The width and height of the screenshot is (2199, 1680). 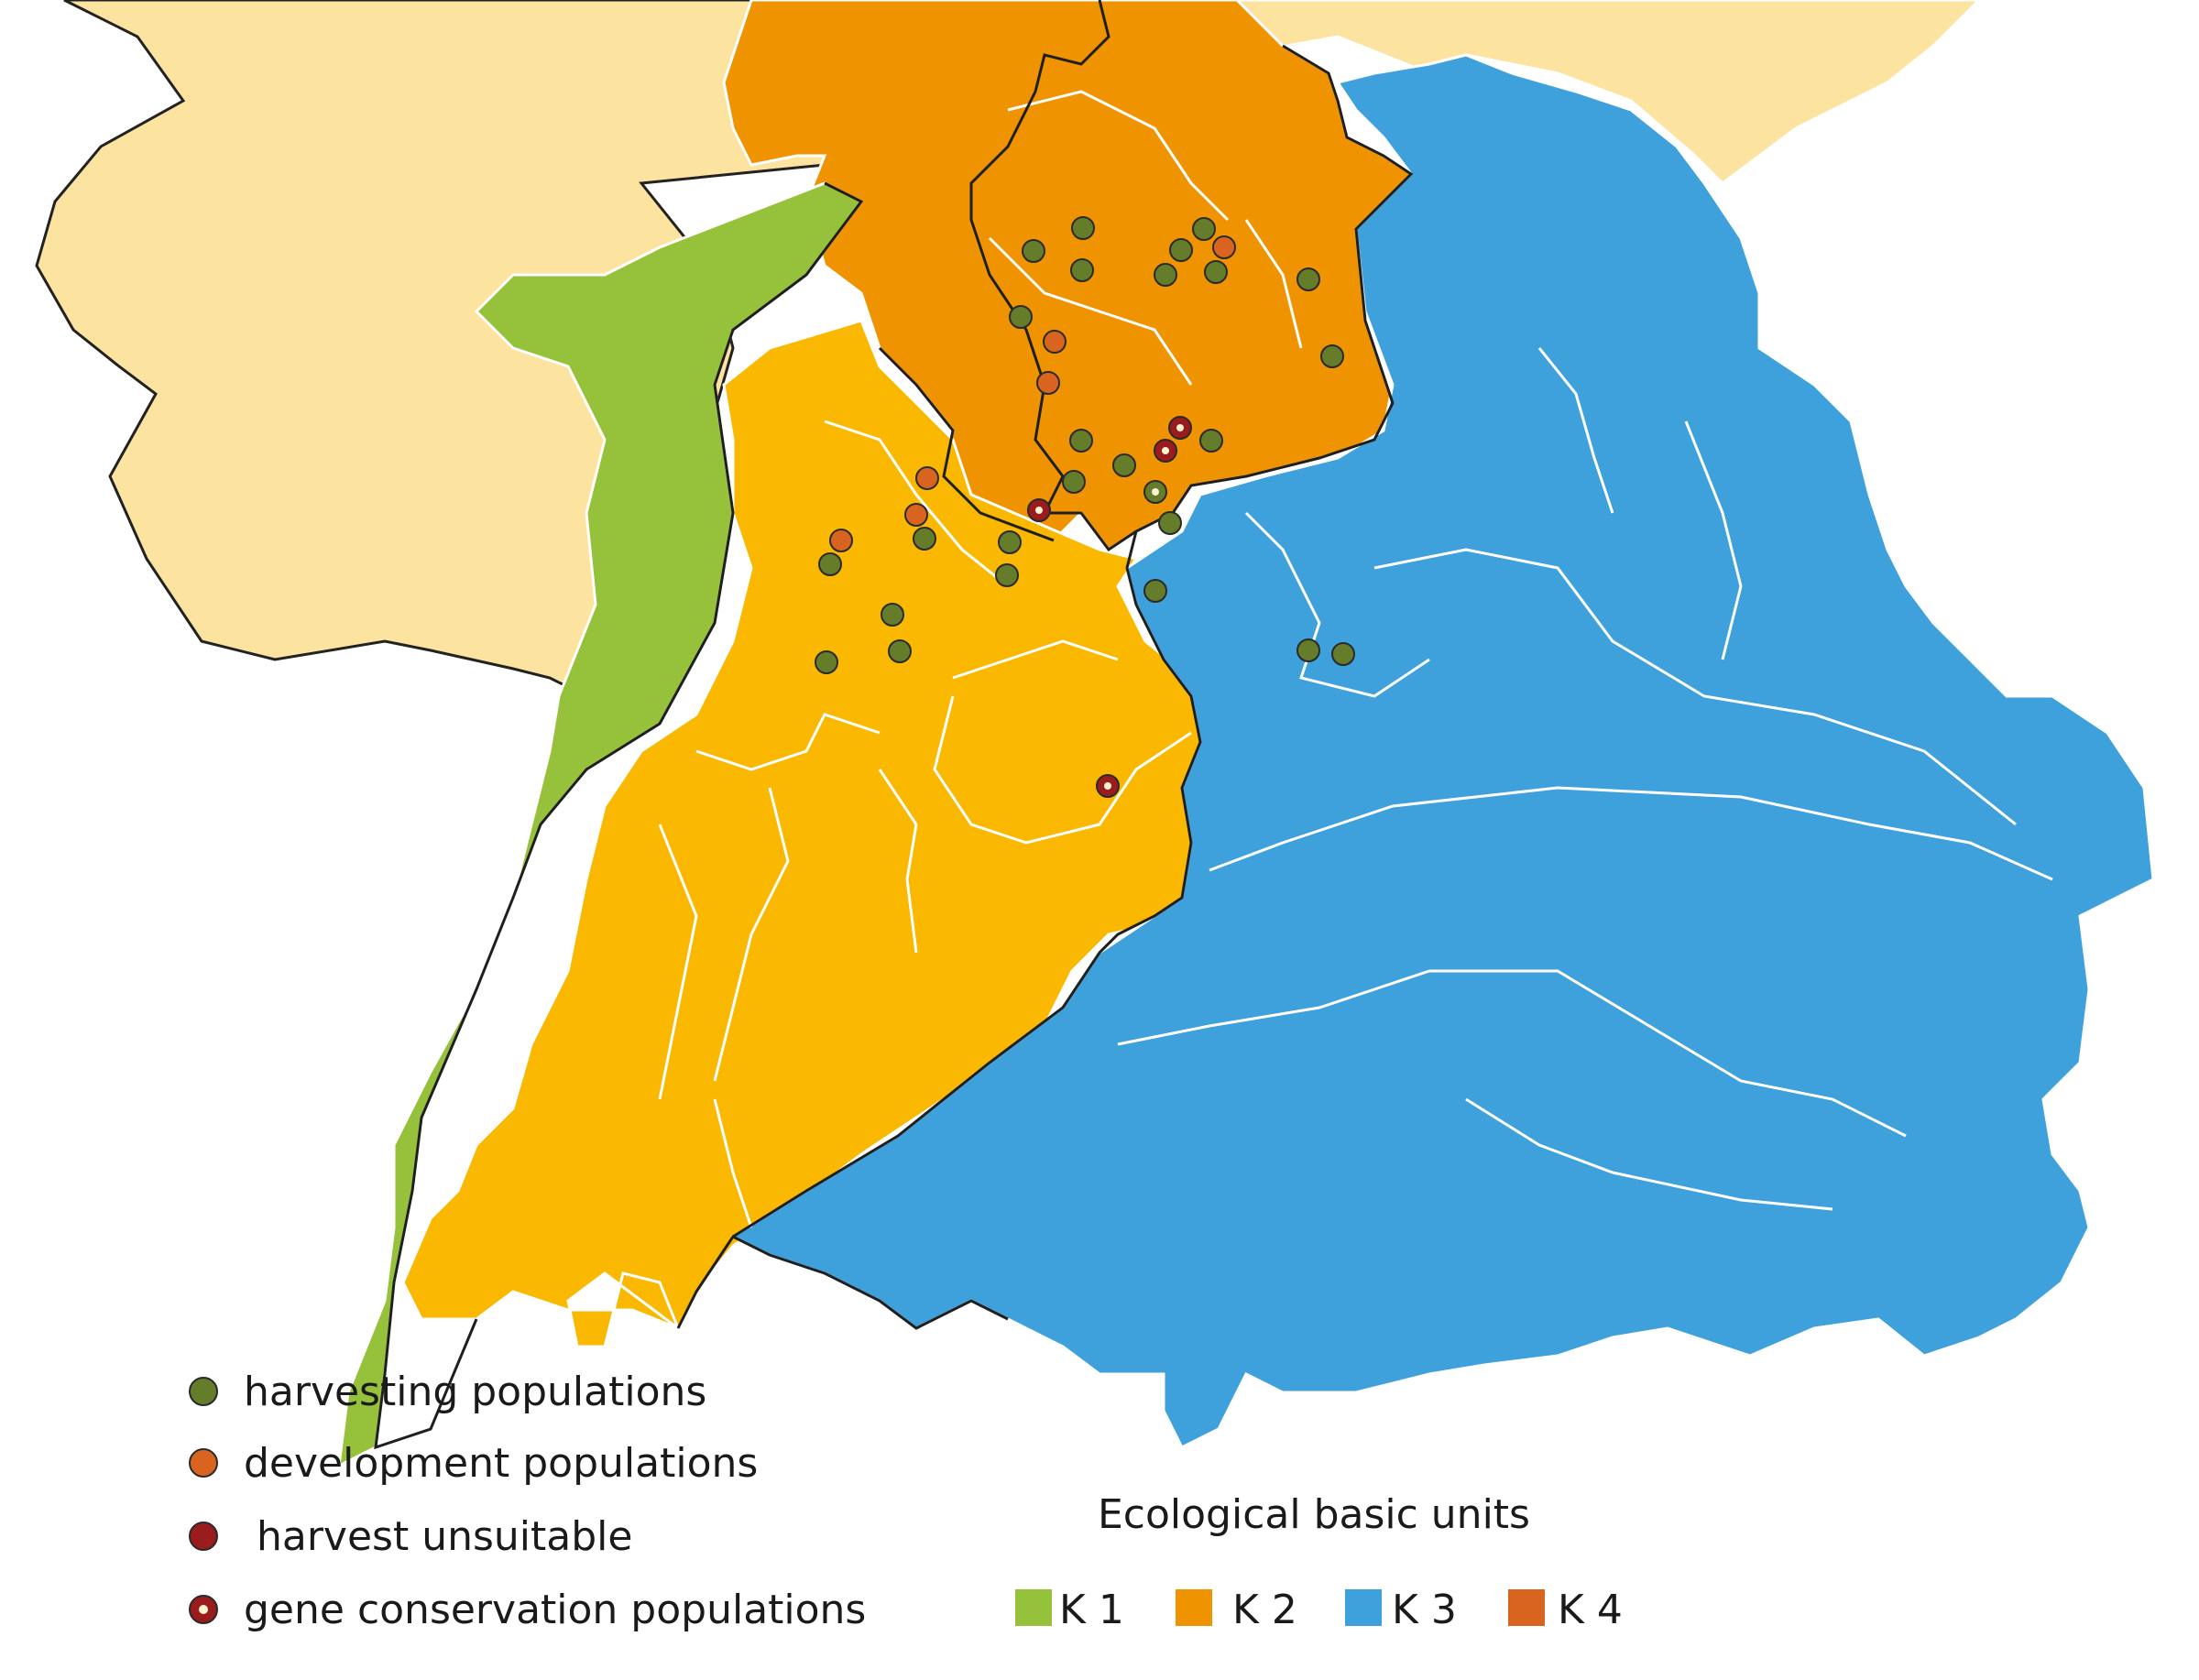 What do you see at coordinates (475, 1392) in the screenshot?
I see `legend-label-harvesting: harvesting populations` at bounding box center [475, 1392].